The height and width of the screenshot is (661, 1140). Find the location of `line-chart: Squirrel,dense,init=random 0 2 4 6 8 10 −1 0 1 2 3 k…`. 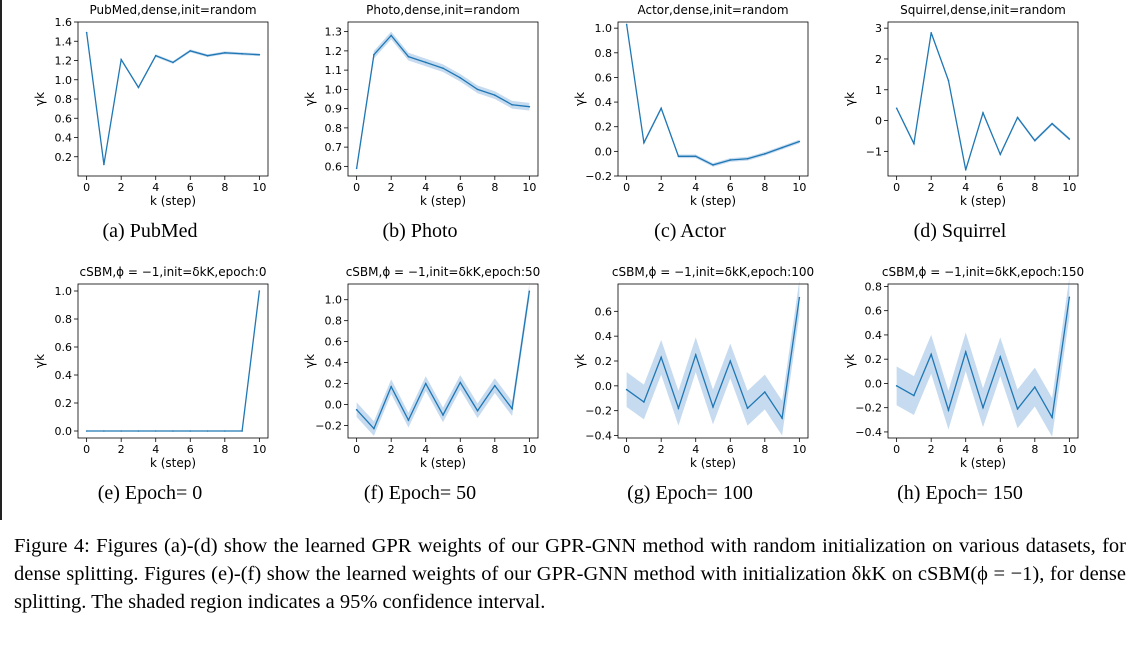

line-chart: Squirrel,dense,init=random 0 2 4 6 8 10 −1 0 1 2 3 k… is located at coordinates (961, 105).